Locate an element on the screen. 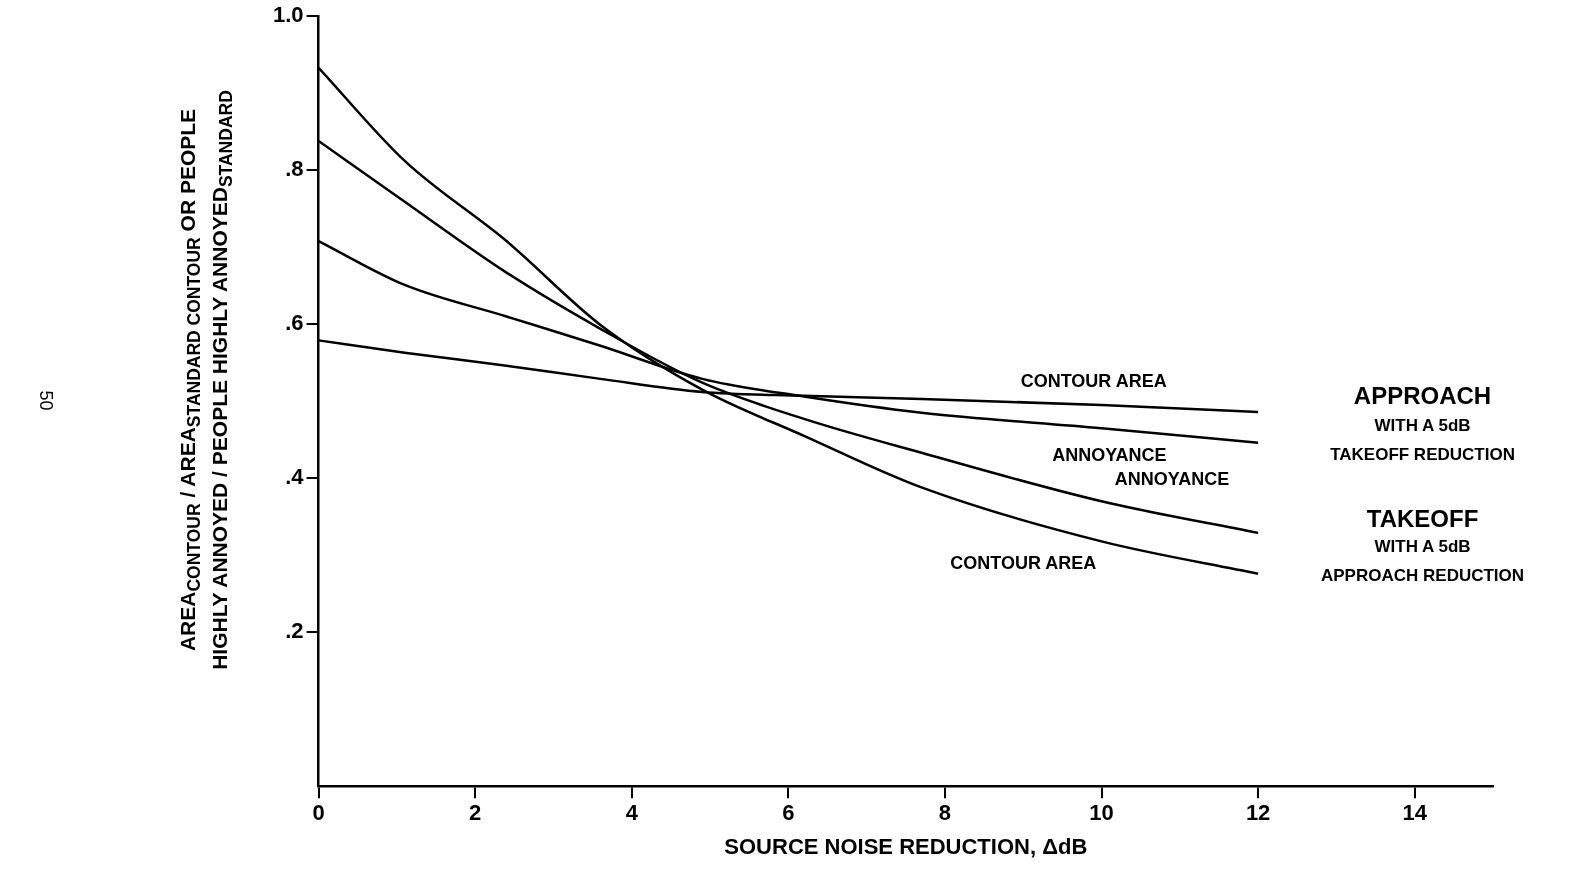  y-tick-label: .2 is located at coordinates (294, 631).